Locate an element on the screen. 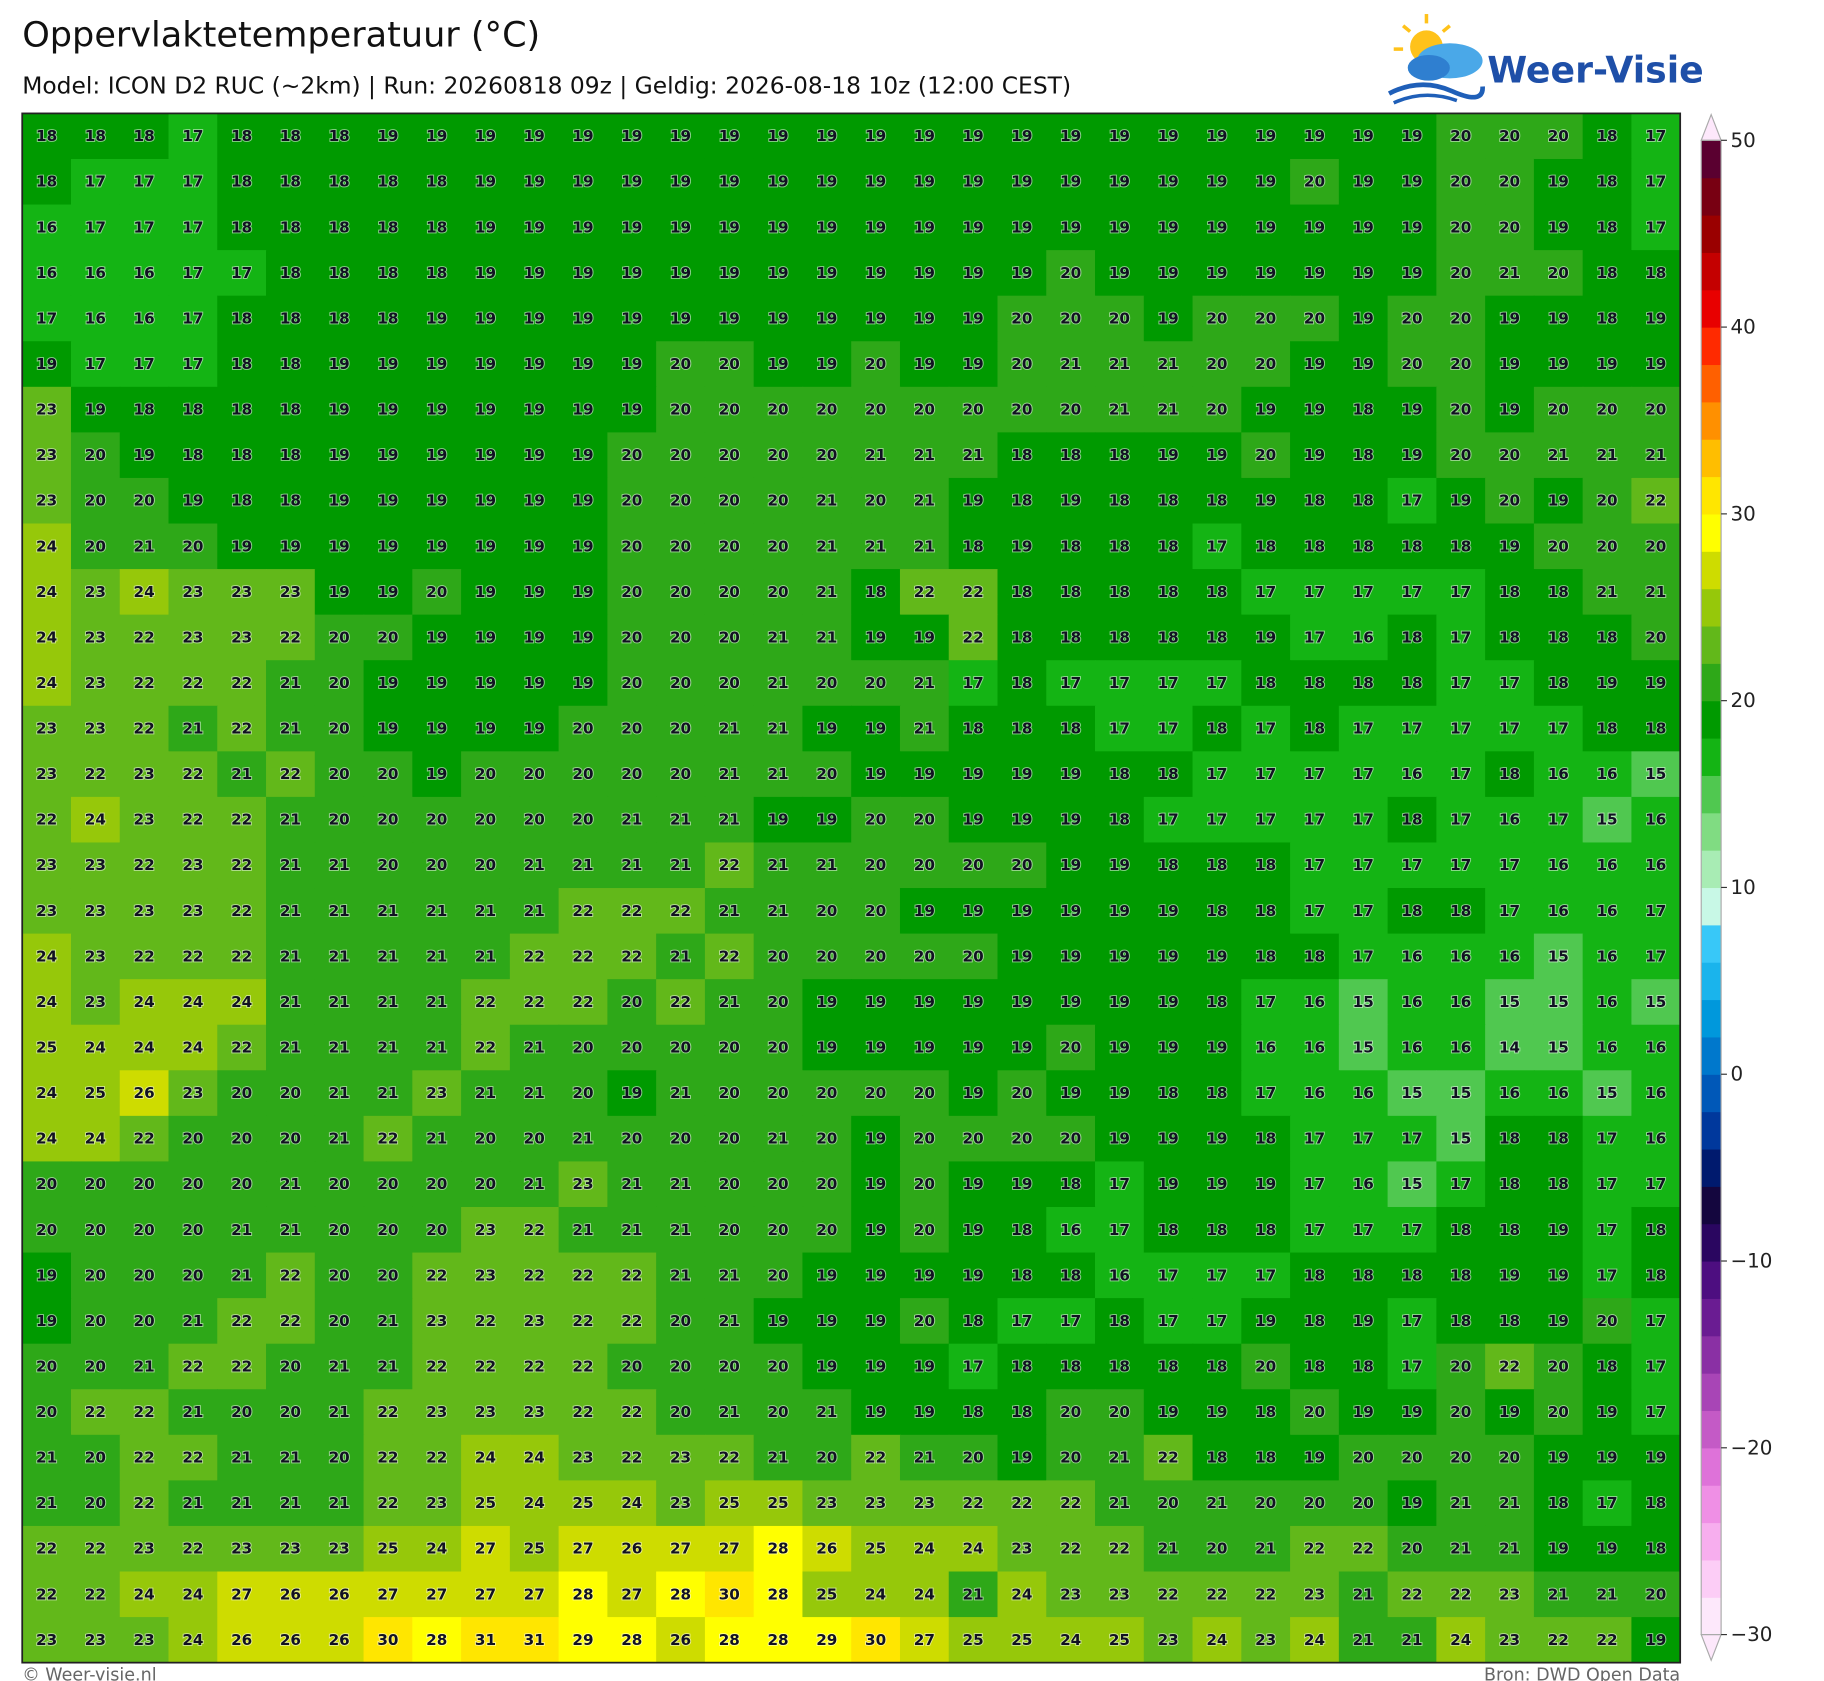 This screenshot has width=1824, height=1681. temperature-label: 22 is located at coordinates (680, 911).